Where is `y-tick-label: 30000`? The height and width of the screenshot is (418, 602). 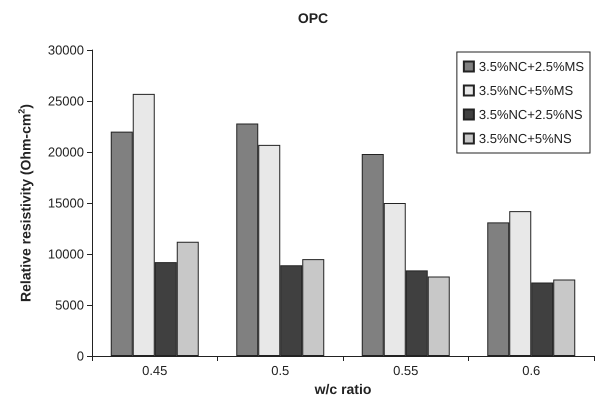
y-tick-label: 30000 is located at coordinates (66, 50).